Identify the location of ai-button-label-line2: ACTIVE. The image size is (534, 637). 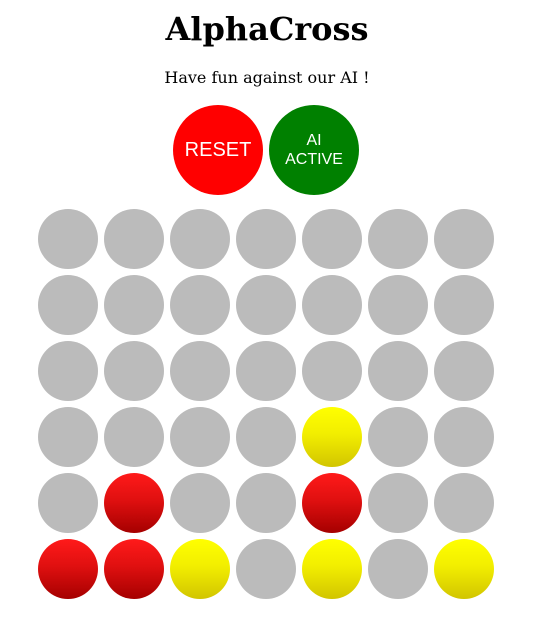
(314, 159).